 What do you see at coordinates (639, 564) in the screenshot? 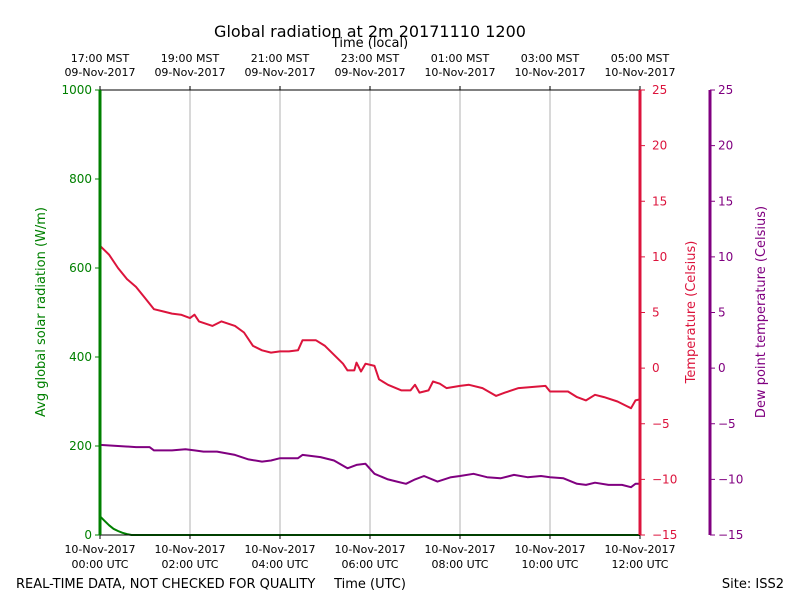
I see `x-tick-label-time: 12:00 UTC` at bounding box center [639, 564].